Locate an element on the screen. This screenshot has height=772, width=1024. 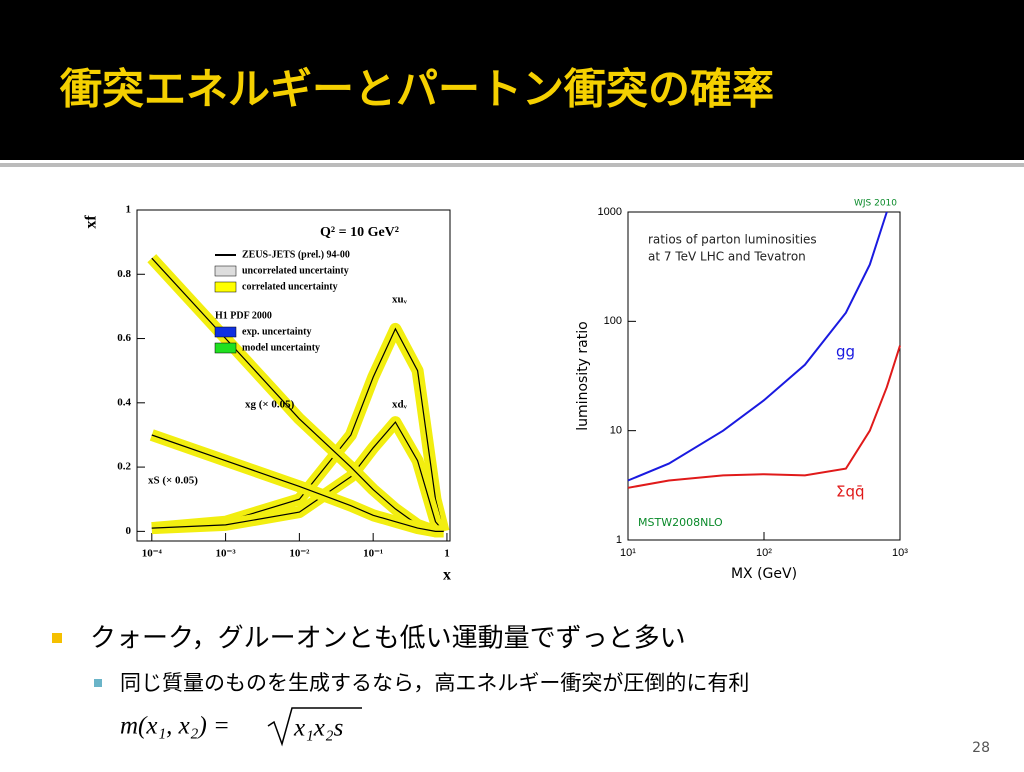
bullet-icon is located at coordinates (57, 638).